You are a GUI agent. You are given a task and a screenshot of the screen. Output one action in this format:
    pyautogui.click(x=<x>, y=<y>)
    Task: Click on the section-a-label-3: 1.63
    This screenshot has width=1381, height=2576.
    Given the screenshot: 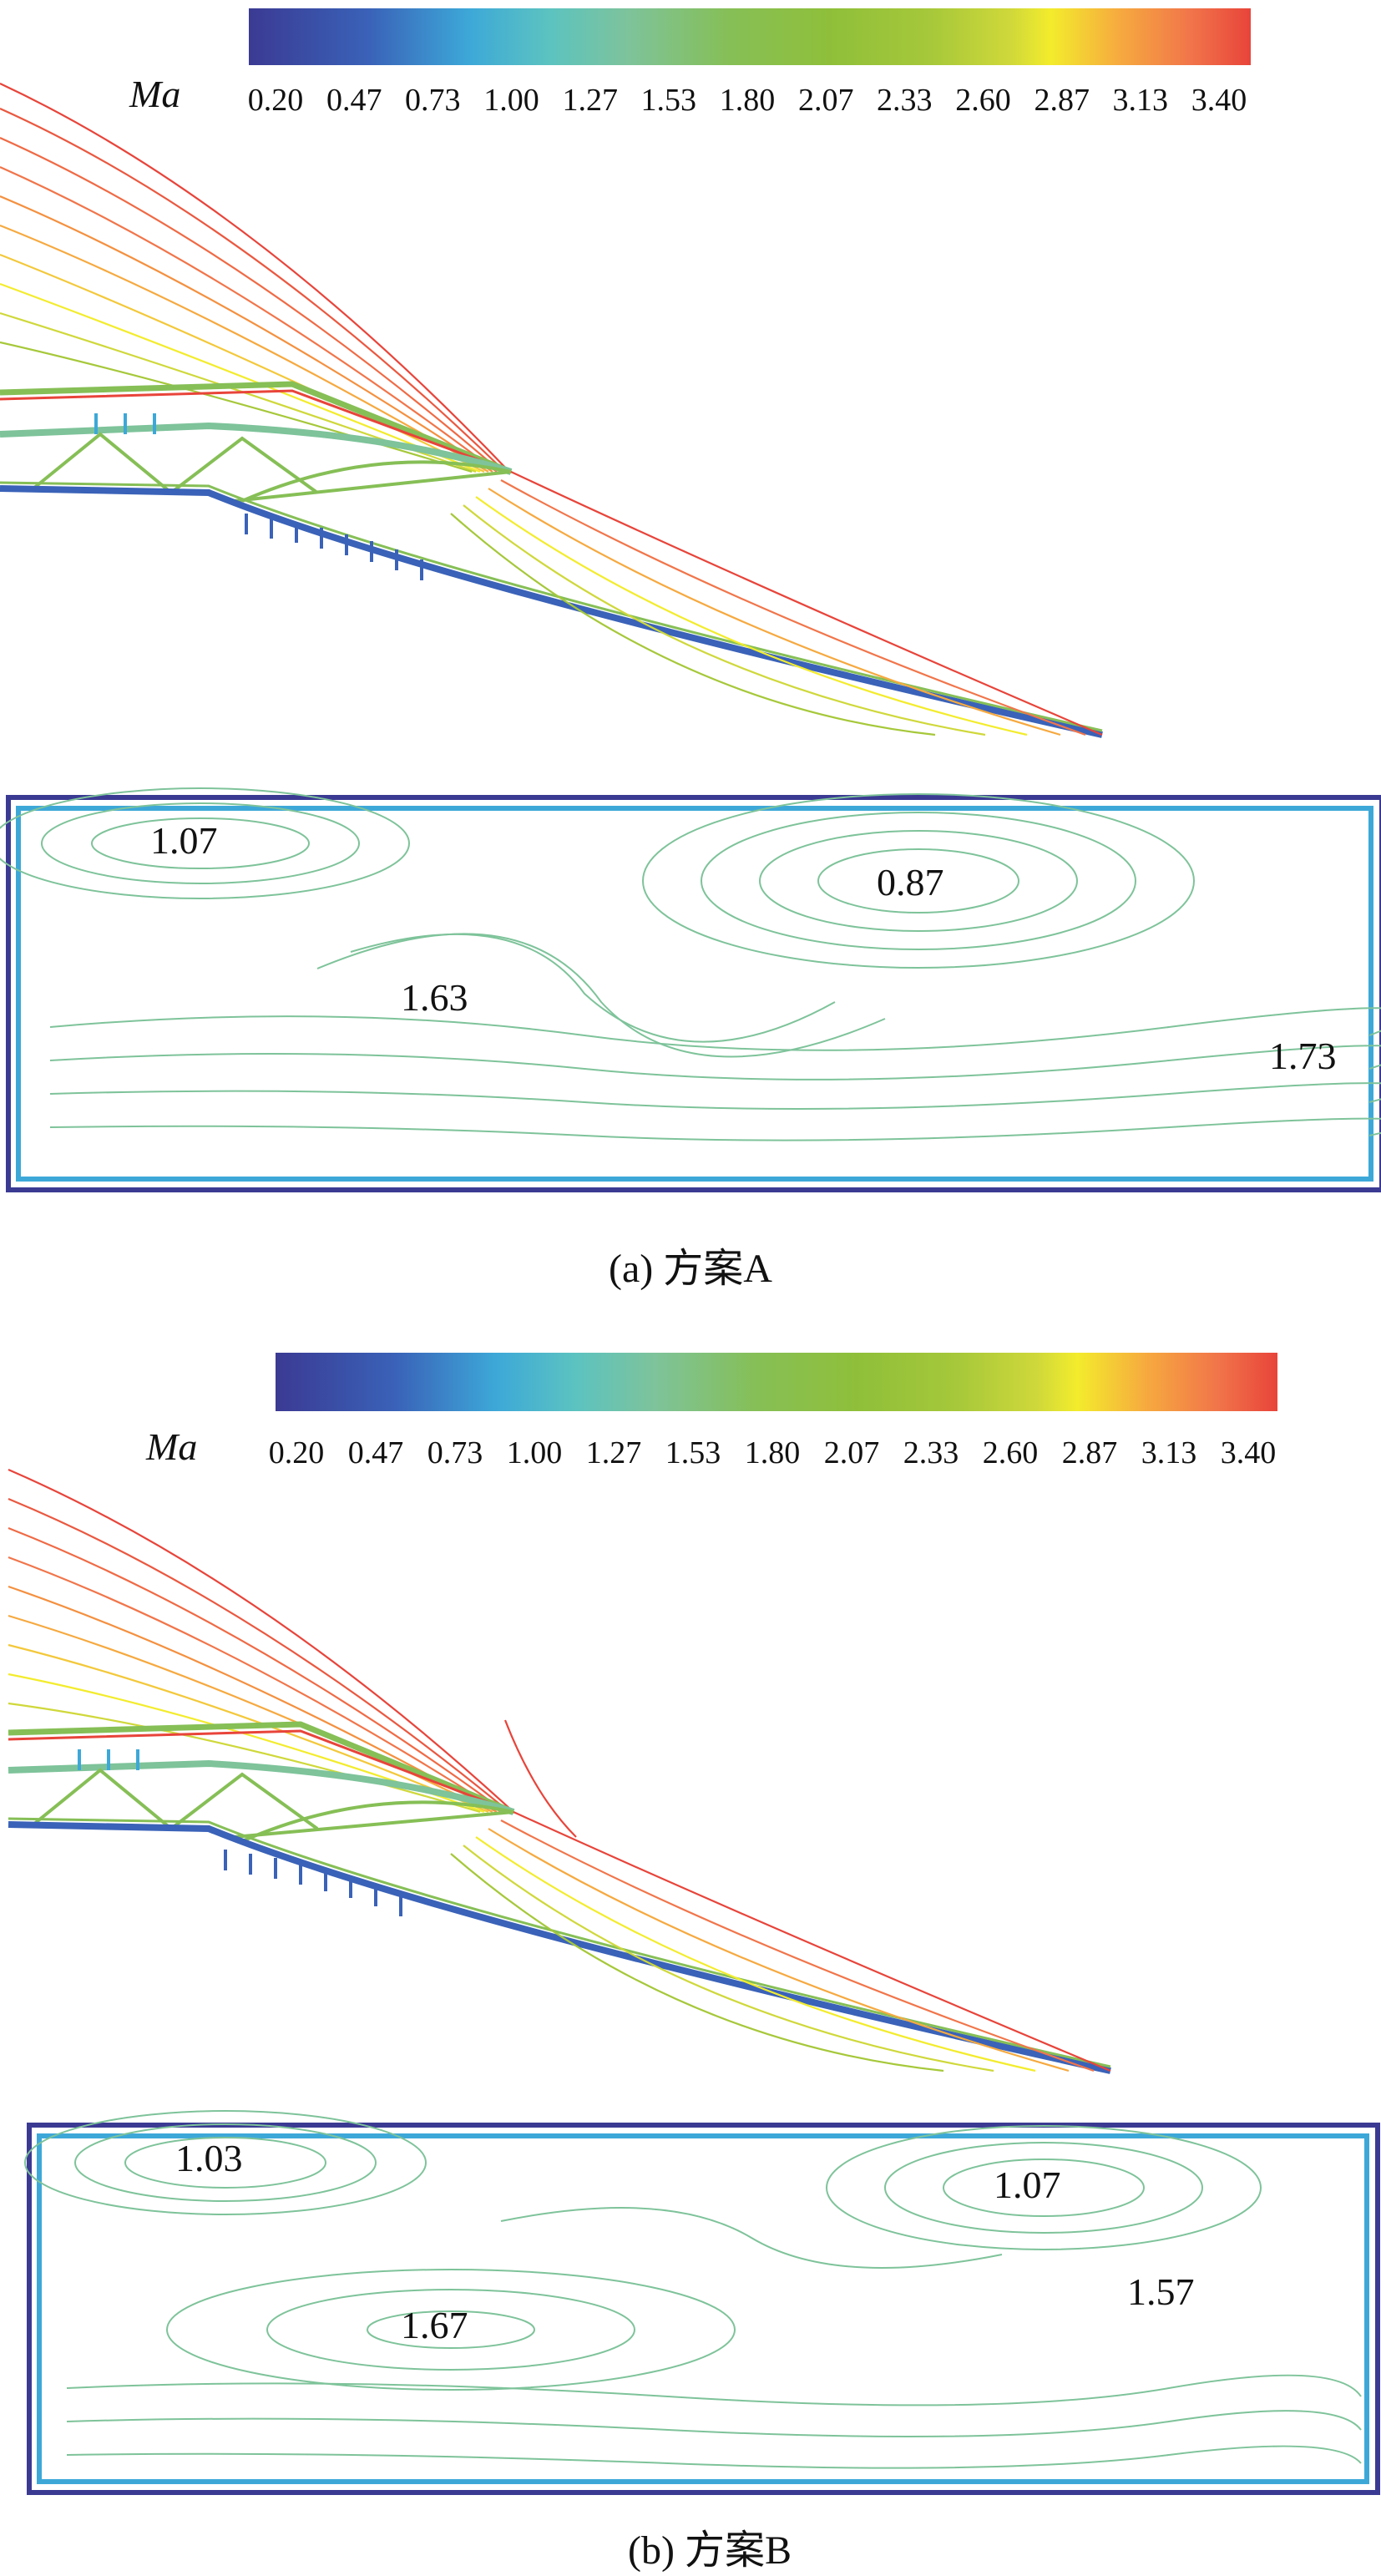 What is the action you would take?
    pyautogui.click(x=434, y=997)
    